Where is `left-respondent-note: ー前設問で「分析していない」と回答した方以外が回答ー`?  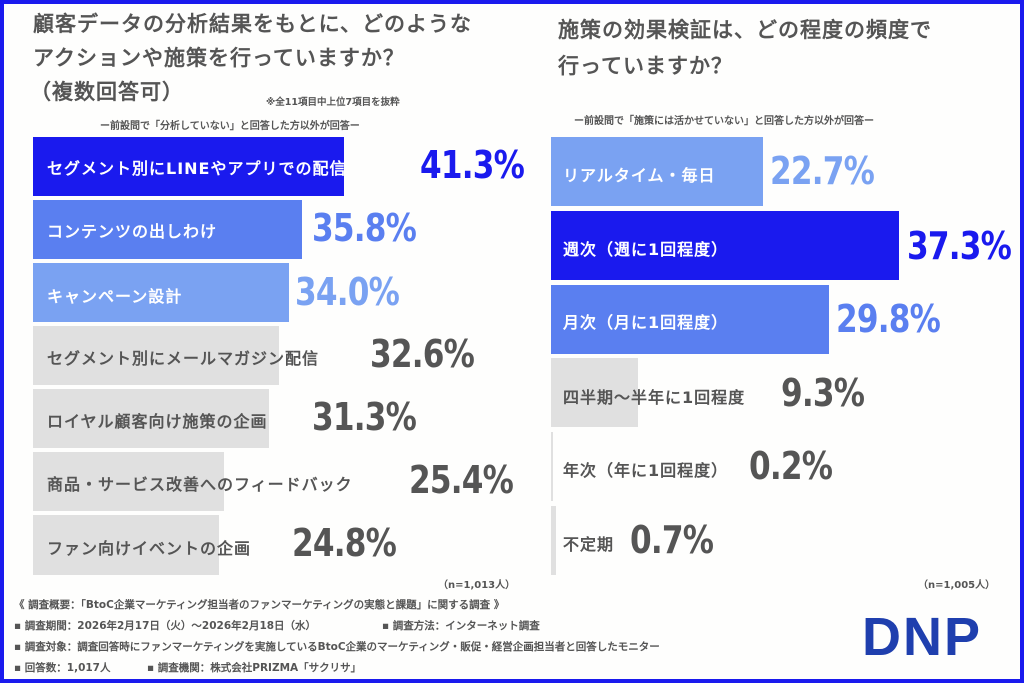 left-respondent-note: ー前設問で「分析していない」と回答した方以外が回答ー is located at coordinates (230, 126).